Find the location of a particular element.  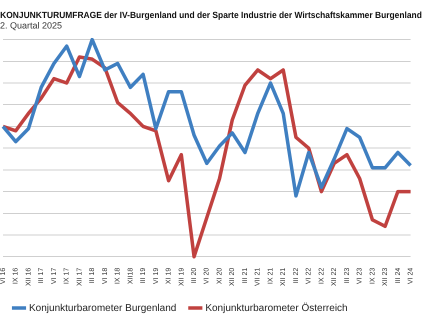

legend-label: Konjunkturbarometer Burgenland is located at coordinates (102, 308).